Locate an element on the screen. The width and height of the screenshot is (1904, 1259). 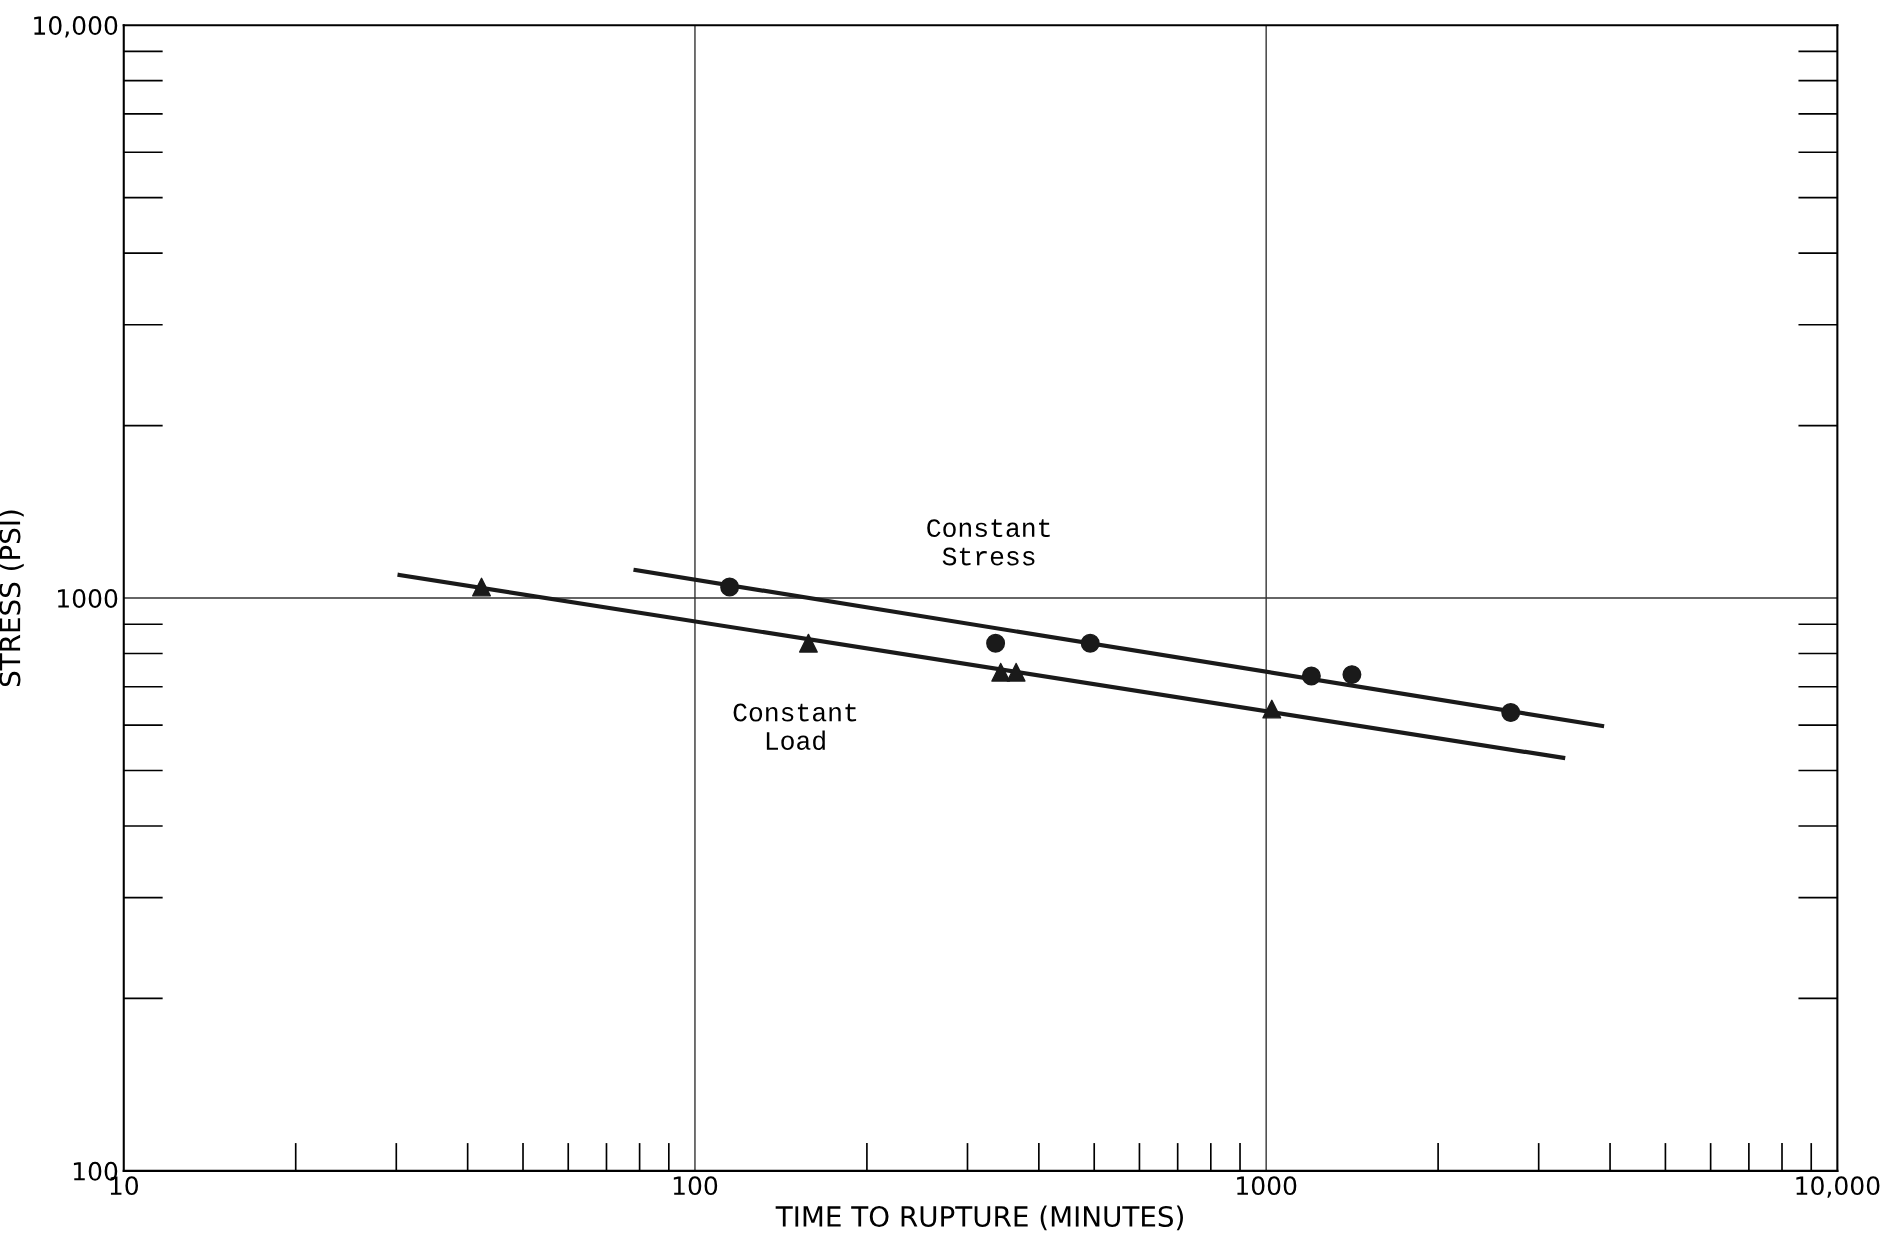
x-axis-title: TIME TO RUPTURE (MINUTES) is located at coordinates (979, 1218).